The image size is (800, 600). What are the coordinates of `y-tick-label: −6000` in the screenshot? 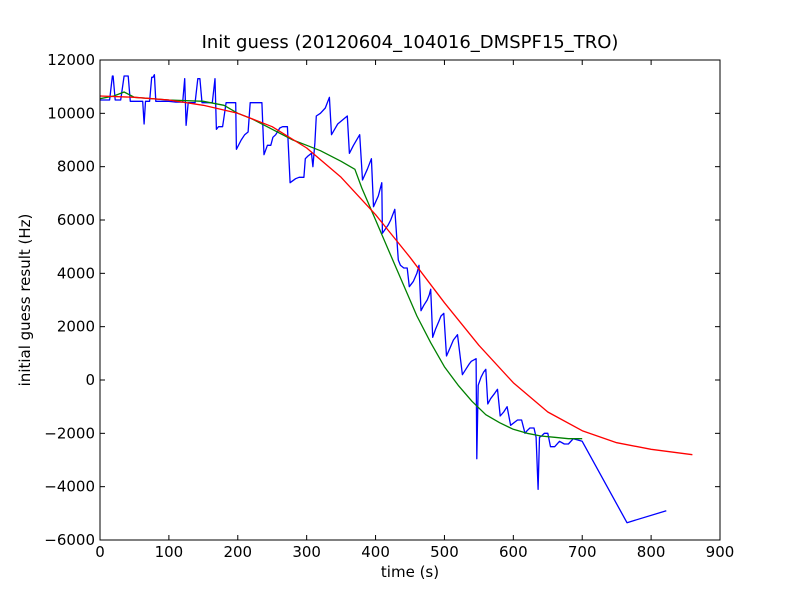 It's located at (69, 540).